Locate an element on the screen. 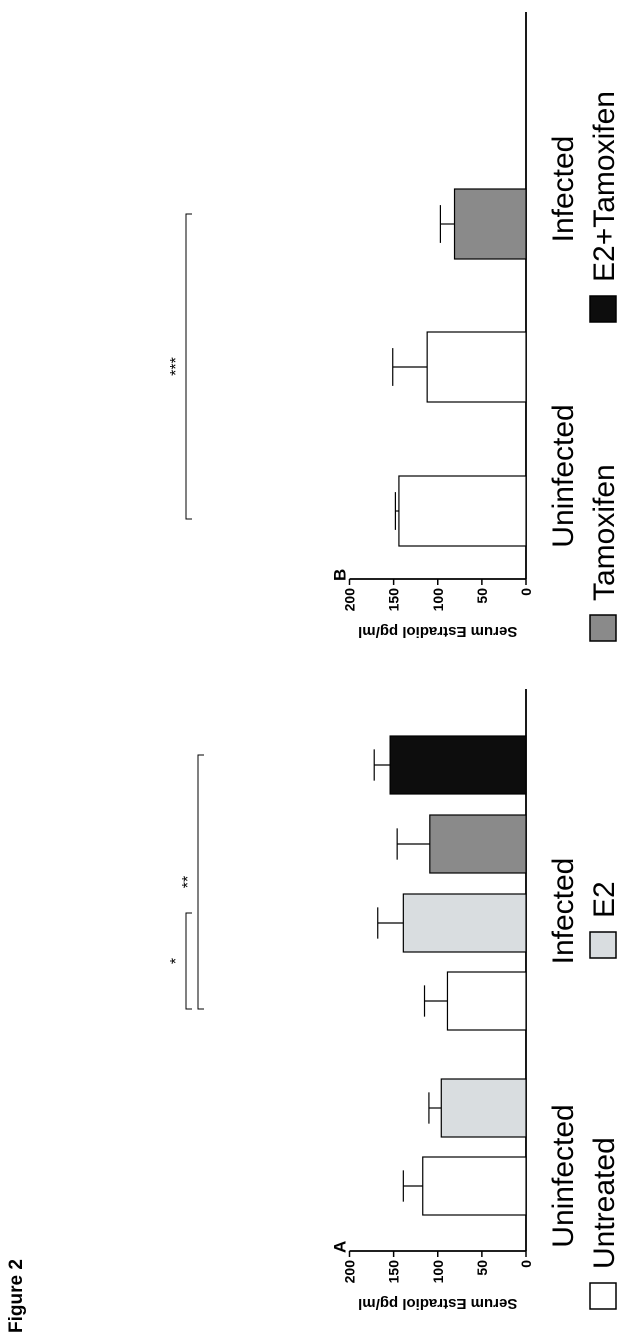  panel-letter: B is located at coordinates (340, 575).